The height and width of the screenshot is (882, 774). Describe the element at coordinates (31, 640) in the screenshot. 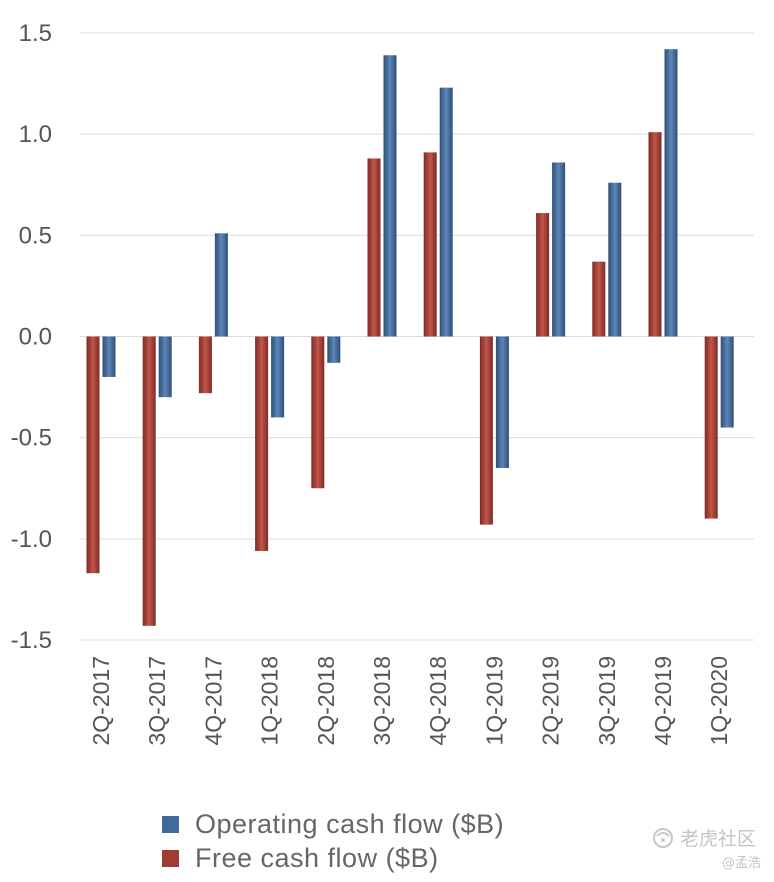

I see `y-tick-label: -1.5` at that location.